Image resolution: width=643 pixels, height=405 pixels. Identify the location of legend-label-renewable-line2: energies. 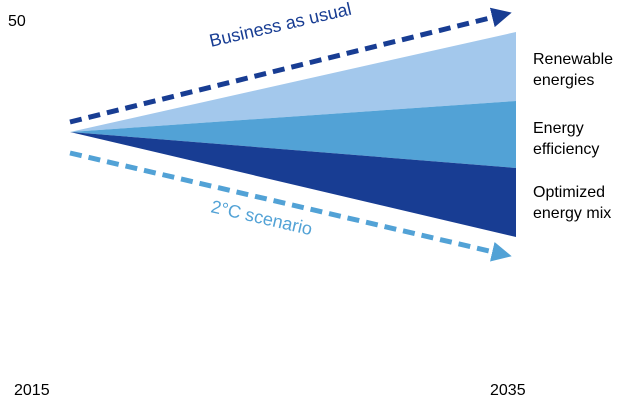
(563, 80).